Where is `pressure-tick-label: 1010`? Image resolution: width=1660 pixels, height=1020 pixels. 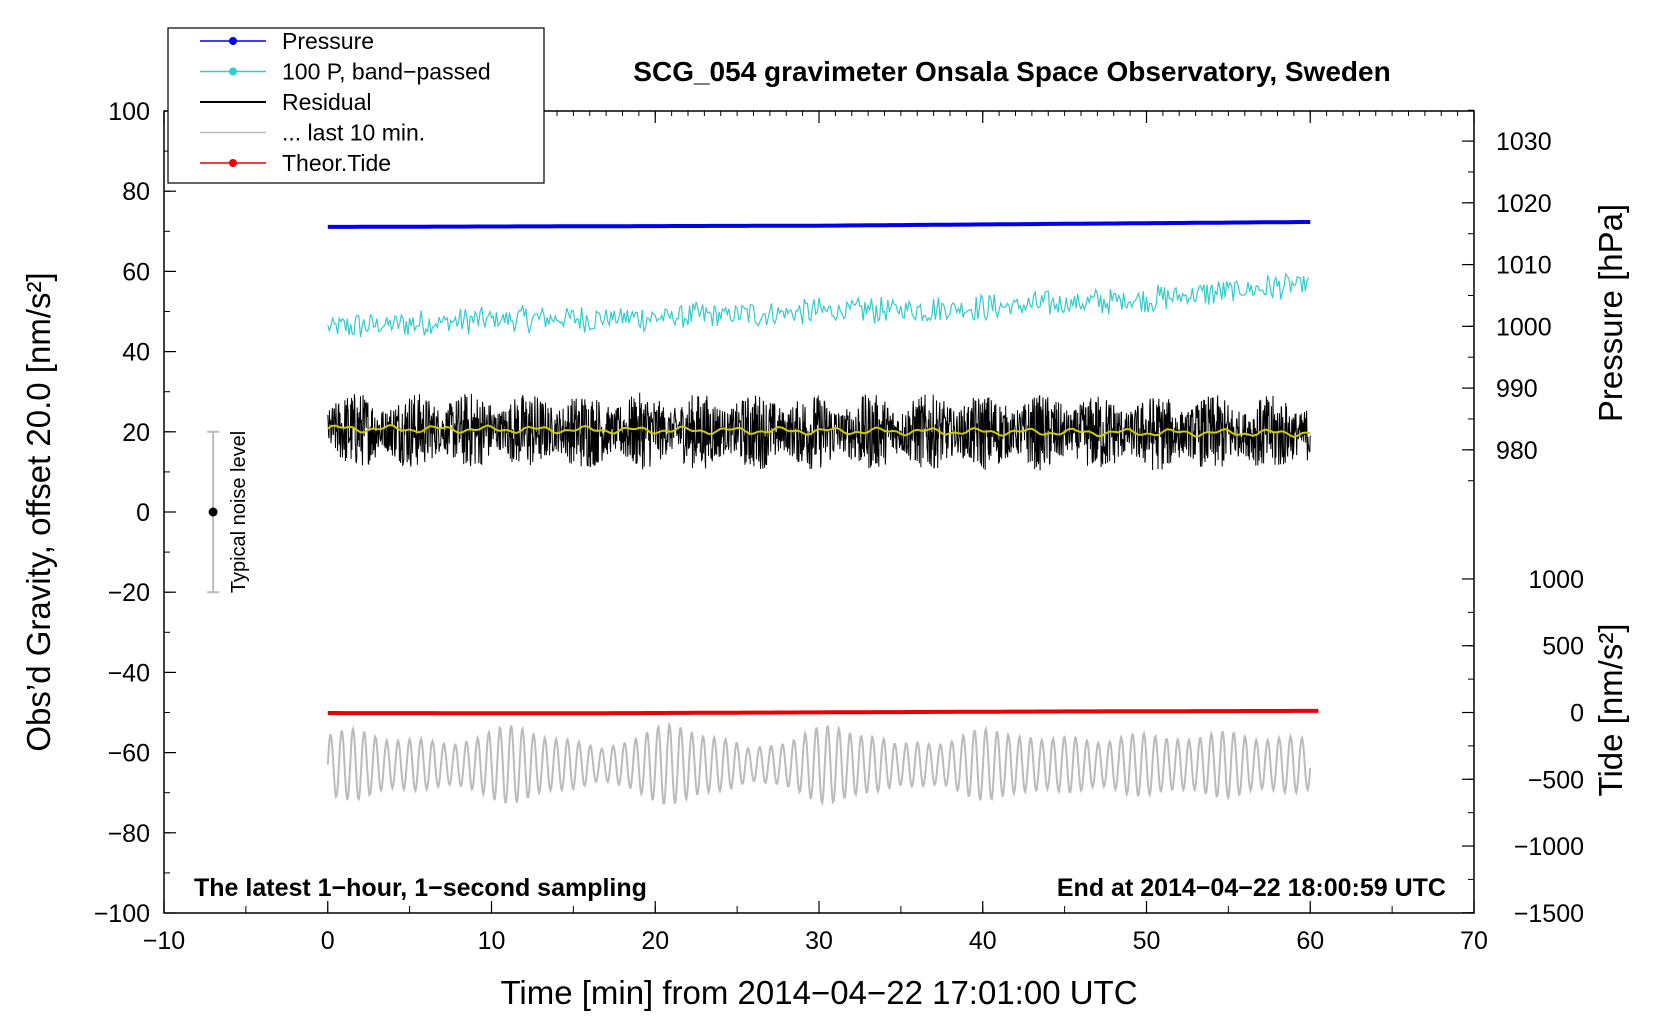 pressure-tick-label: 1010 is located at coordinates (1524, 266).